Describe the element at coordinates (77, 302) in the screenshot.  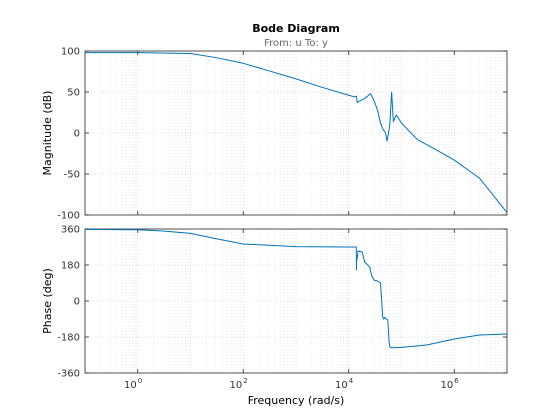
I see `phase-y-tick-label: 0` at that location.